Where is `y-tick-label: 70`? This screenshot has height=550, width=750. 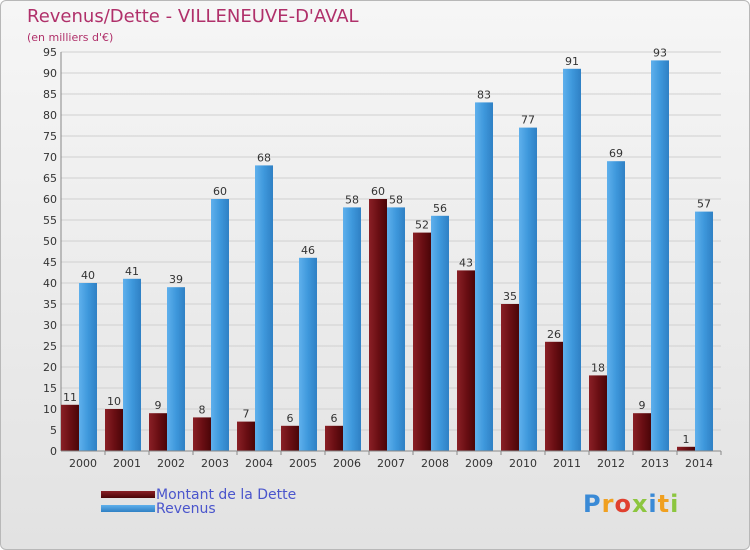 y-tick-label: 70 is located at coordinates (50, 157).